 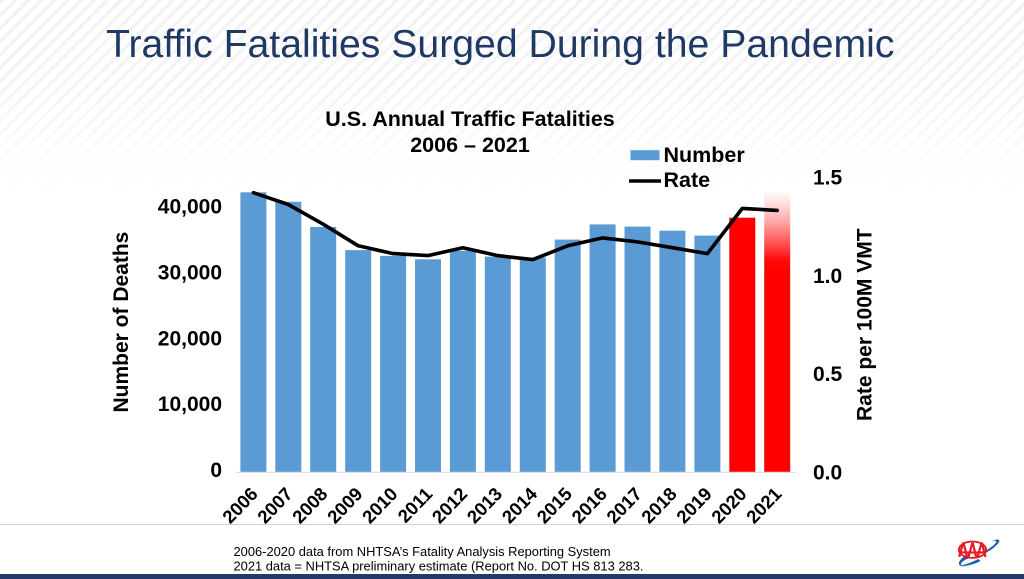 What do you see at coordinates (828, 178) in the screenshot?
I see `svg-text: 1.5` at bounding box center [828, 178].